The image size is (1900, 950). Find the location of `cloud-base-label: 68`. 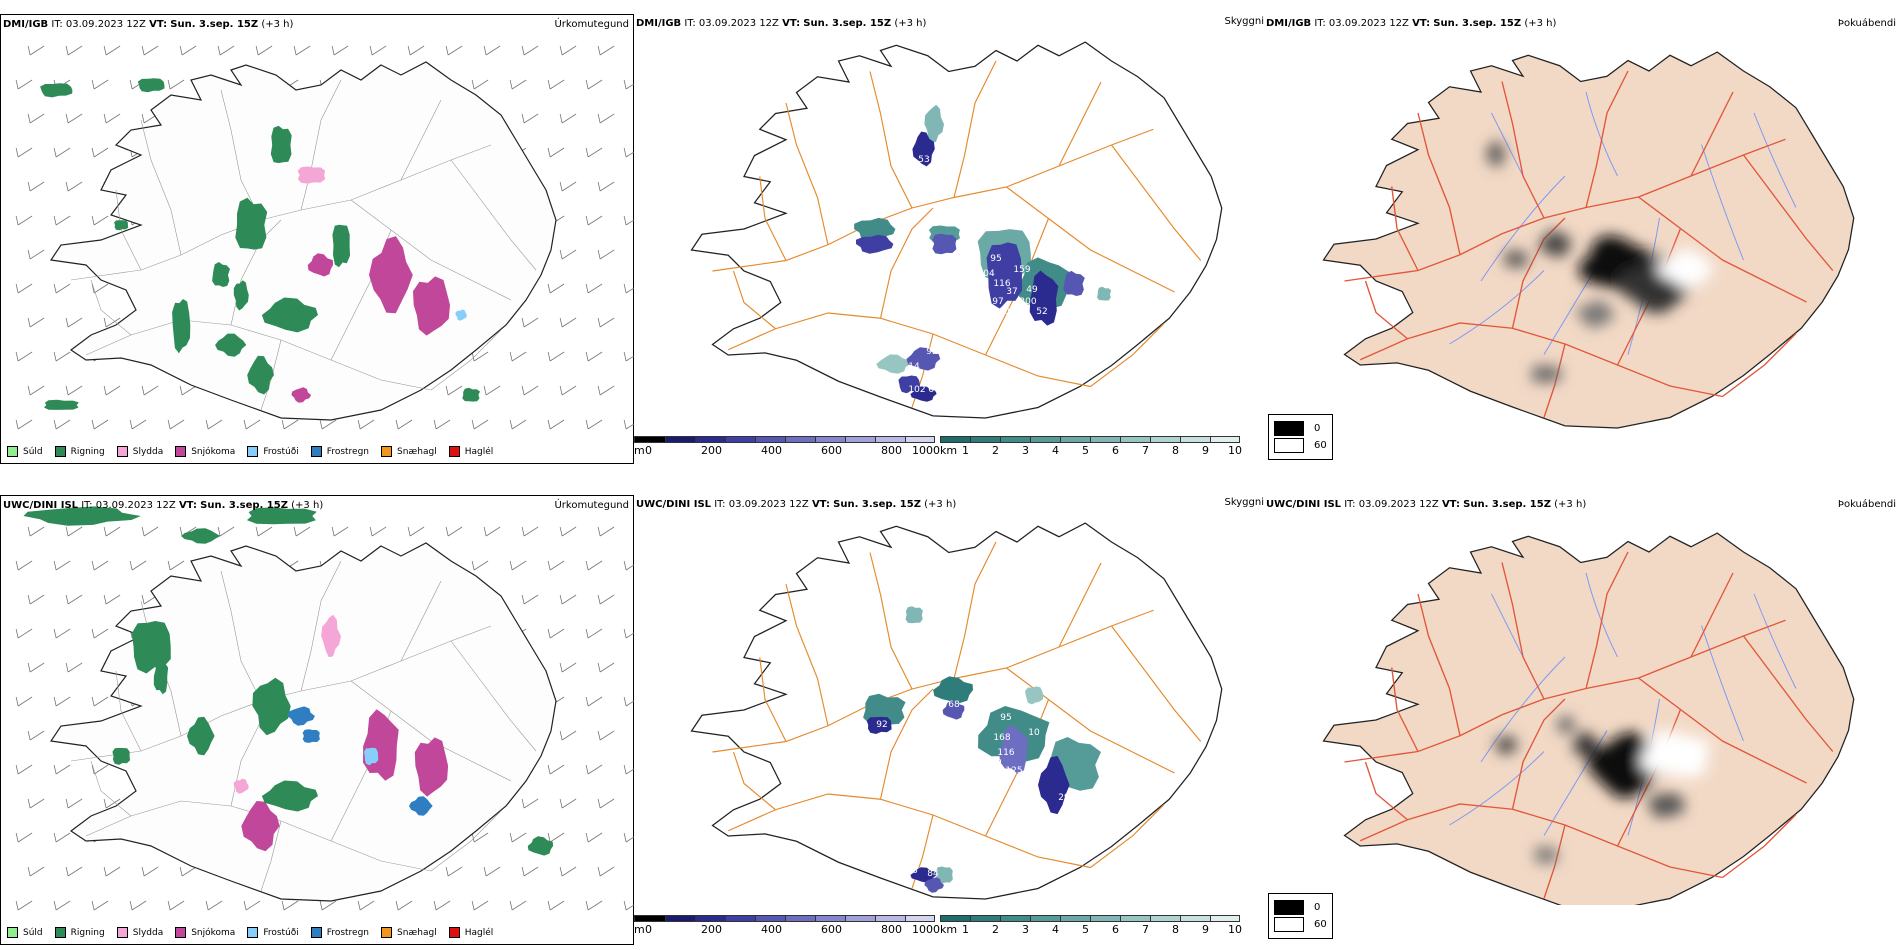

cloud-base-label: 68 is located at coordinates (954, 705).